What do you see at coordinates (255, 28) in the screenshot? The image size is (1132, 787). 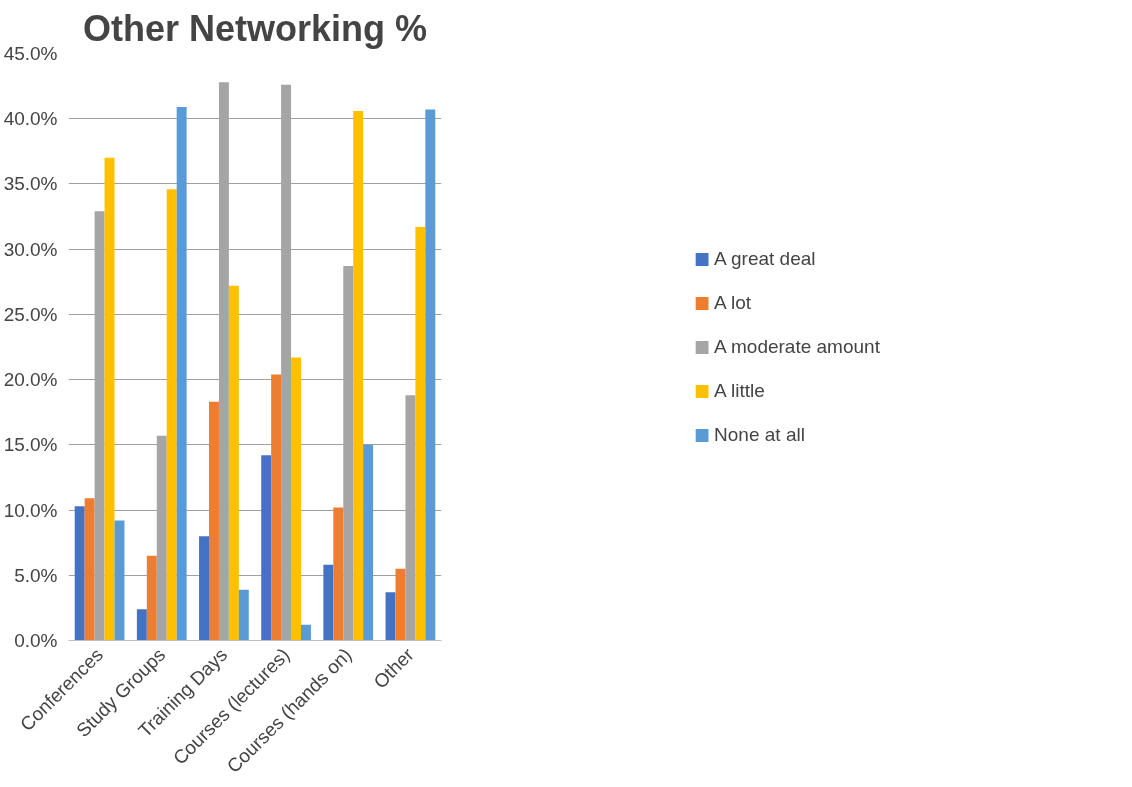 I see `chart-title: Other Networking %` at bounding box center [255, 28].